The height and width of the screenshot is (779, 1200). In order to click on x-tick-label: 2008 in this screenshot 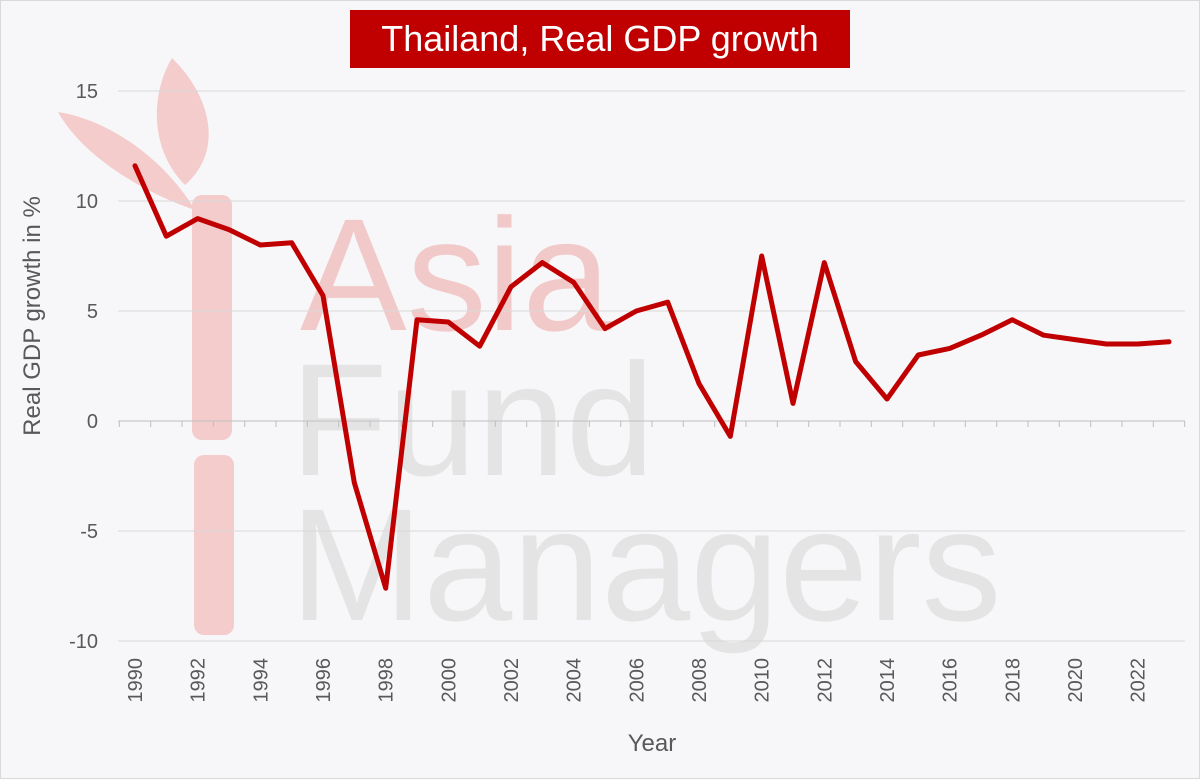, I will do `click(700, 680)`.